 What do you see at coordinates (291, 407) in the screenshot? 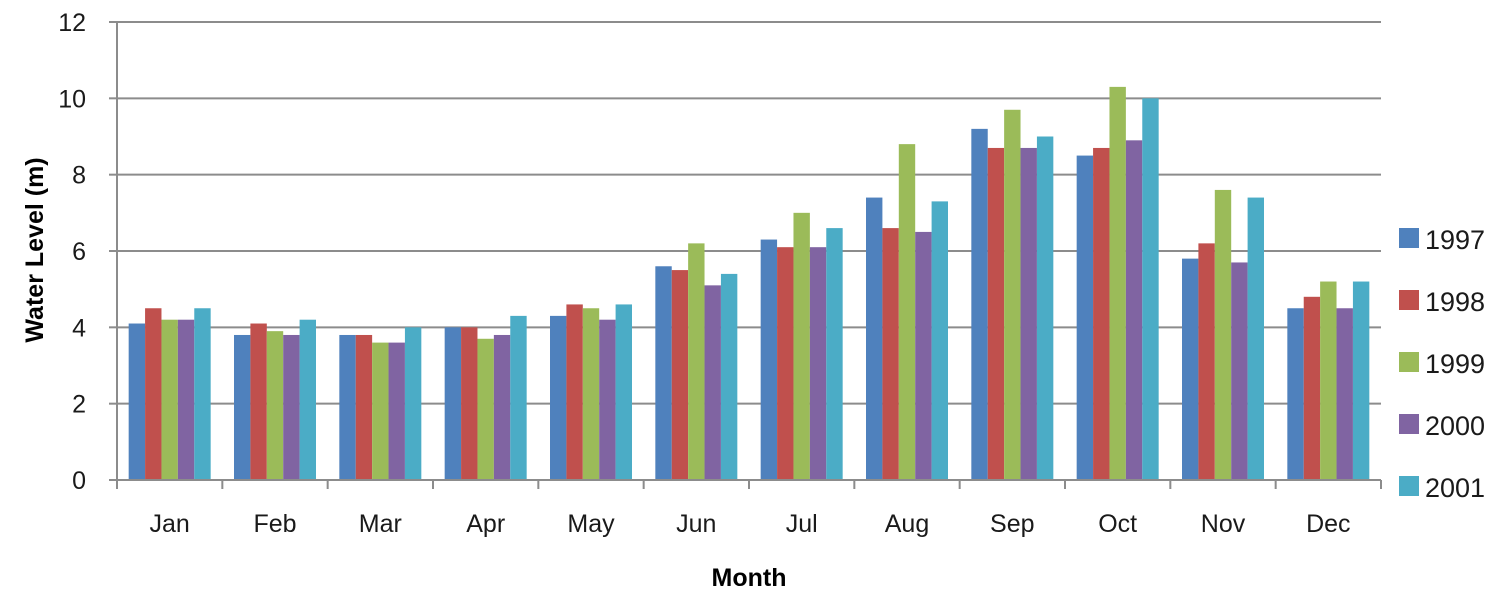
I see `bar-2000-feb` at bounding box center [291, 407].